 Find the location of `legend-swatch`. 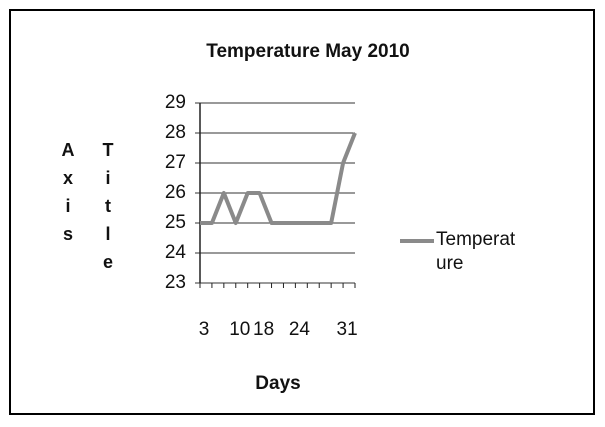

legend-swatch is located at coordinates (417, 241).